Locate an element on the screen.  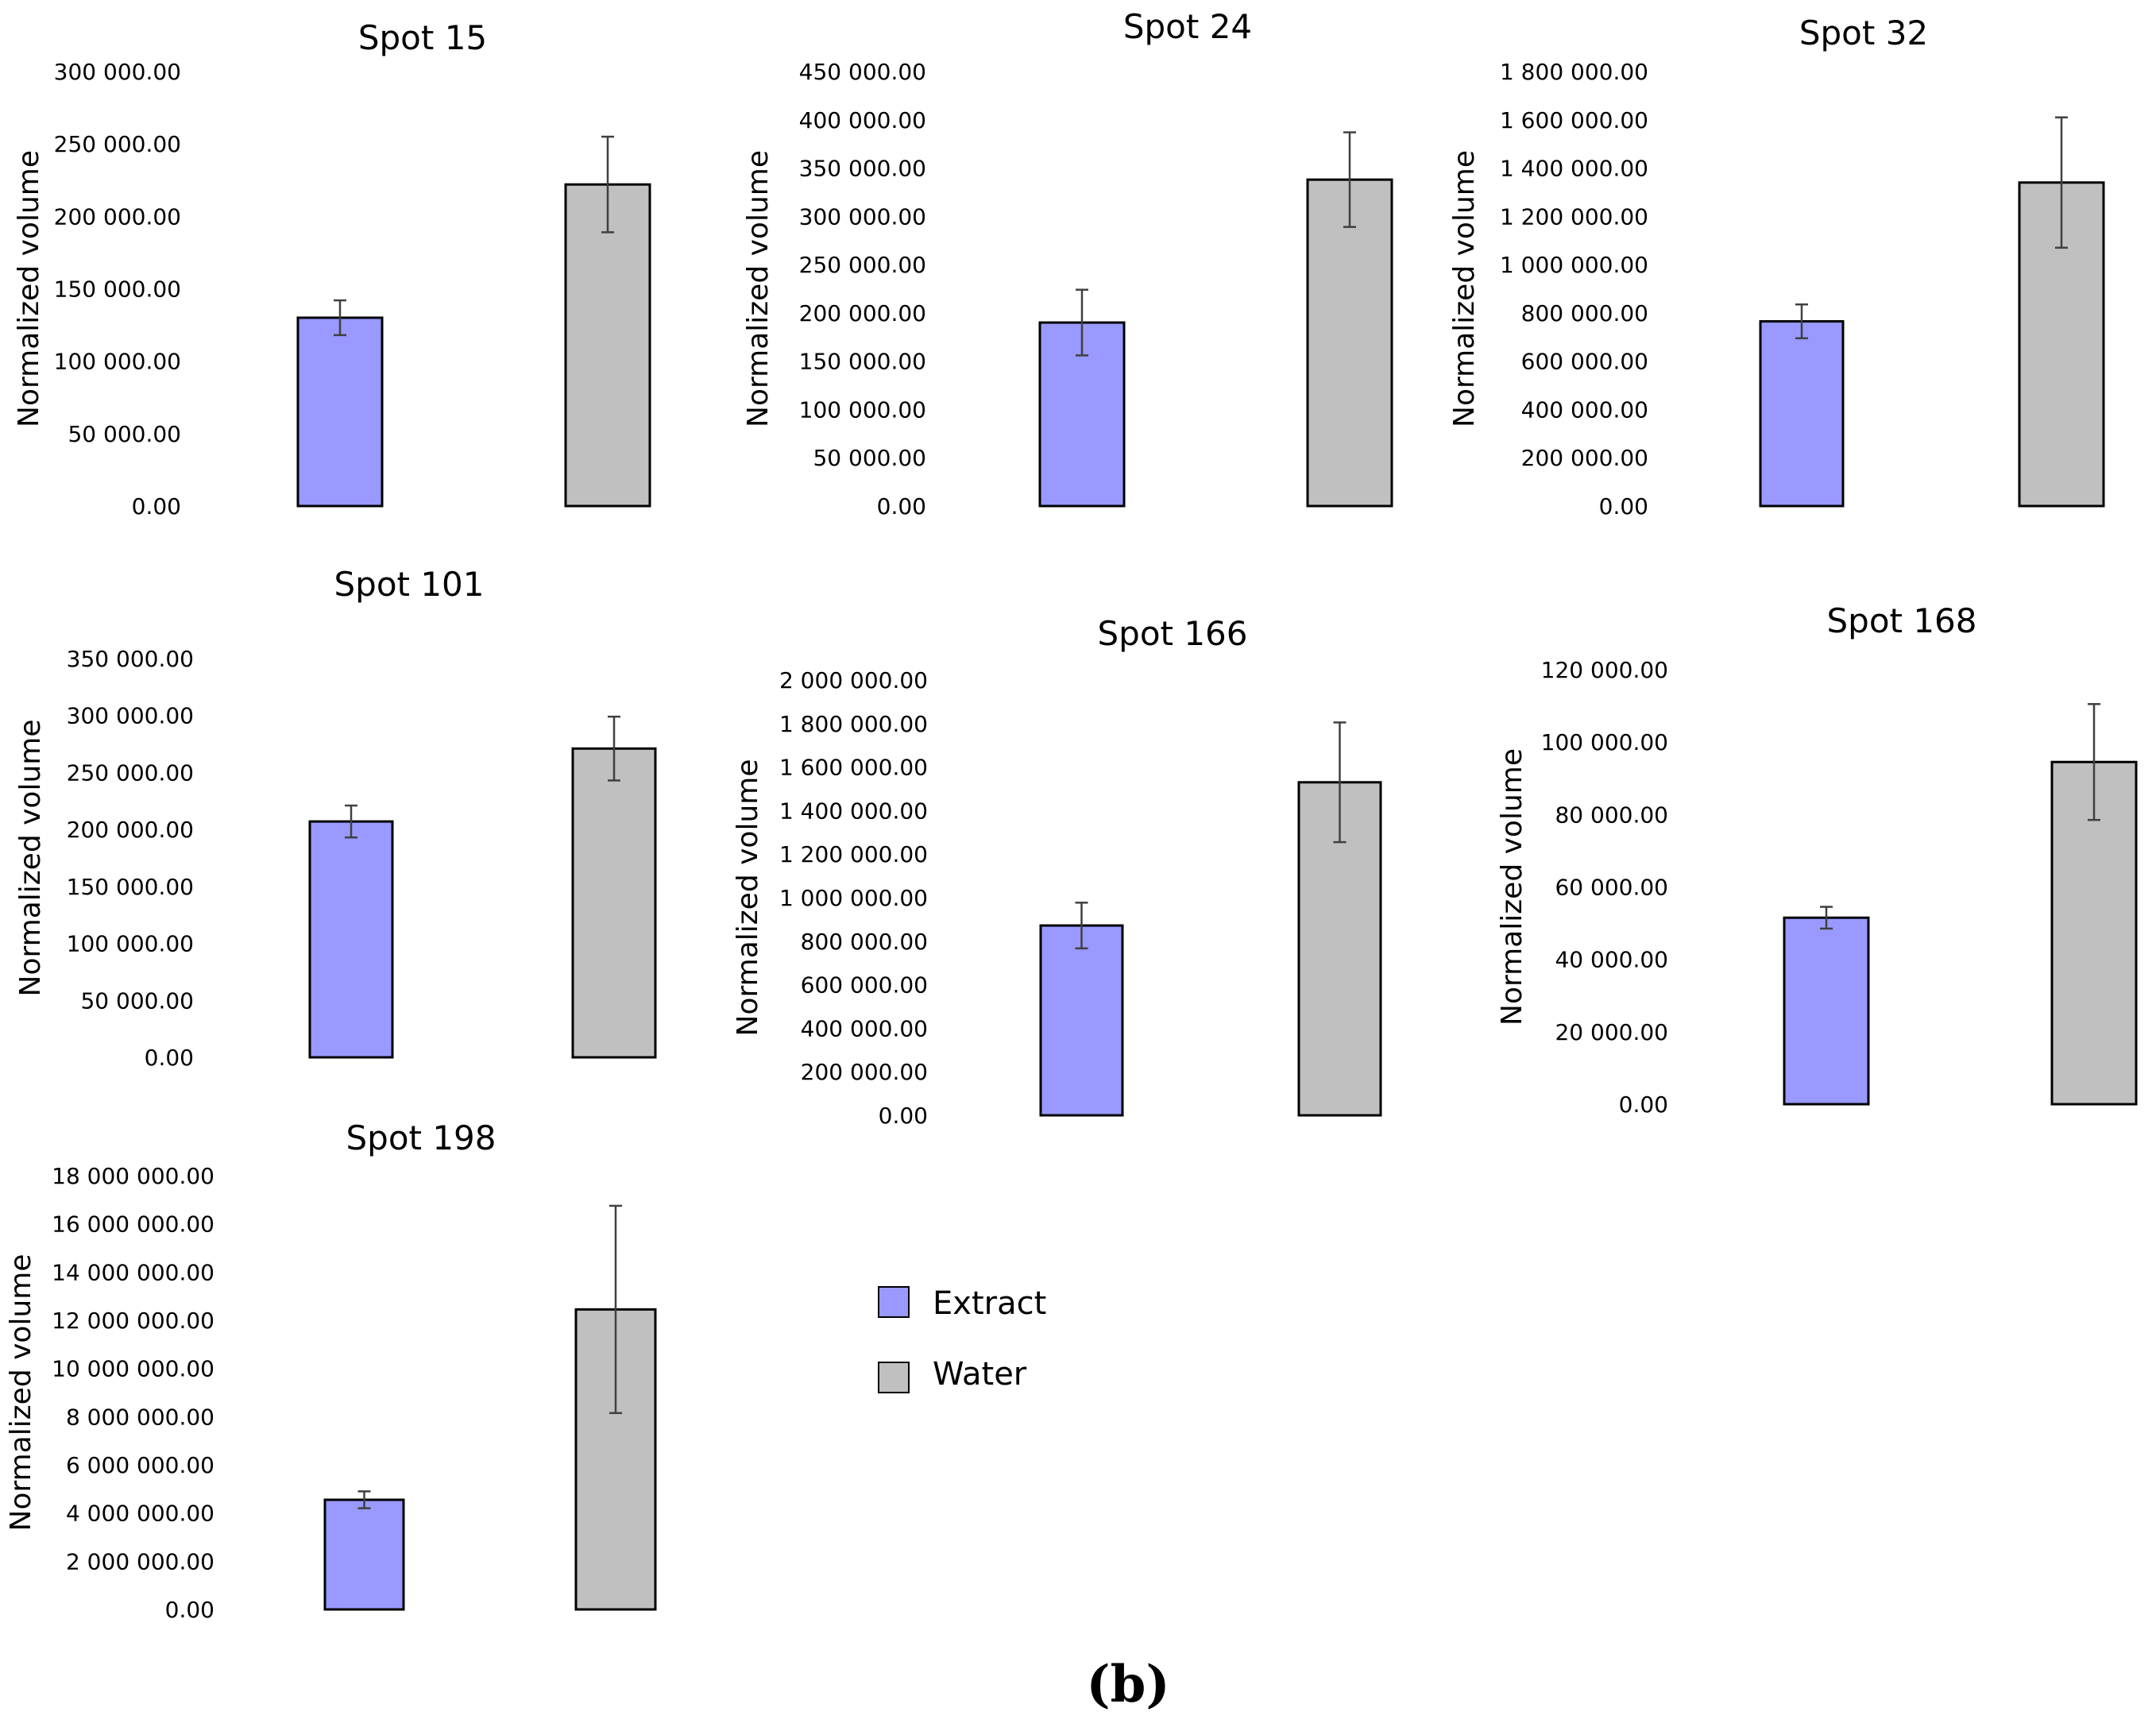
chart-title: Spot 198 is located at coordinates (421, 1138).